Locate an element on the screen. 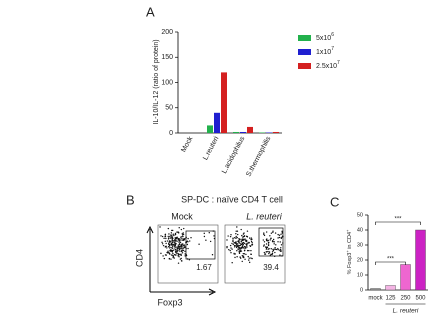 This screenshot has height=326, width=437. flow-plot-frame is located at coordinates (188, 254).